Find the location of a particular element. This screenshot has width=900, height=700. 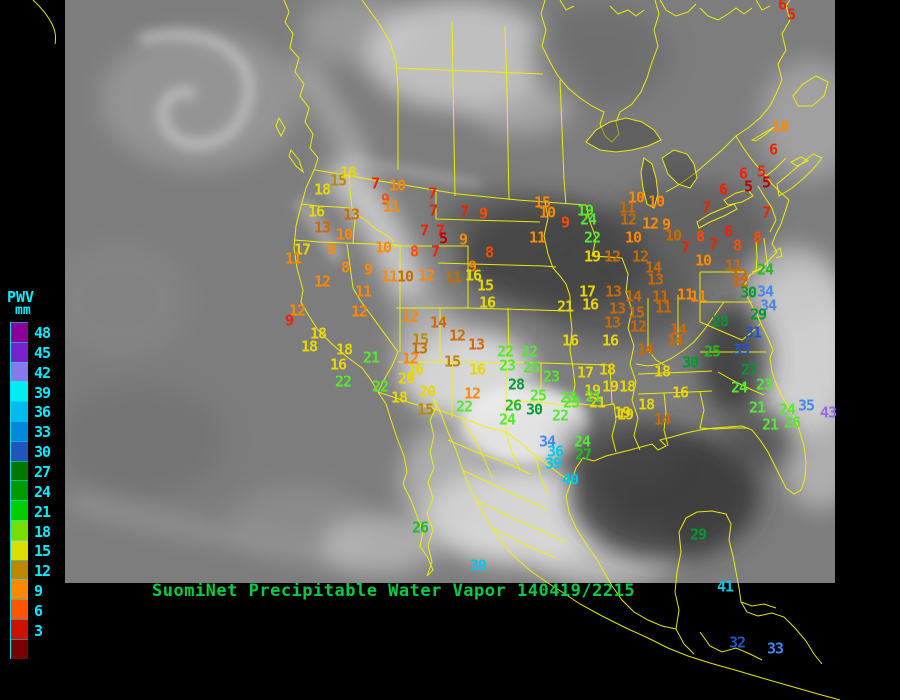

mississippi-river is located at coordinates (631, 354).